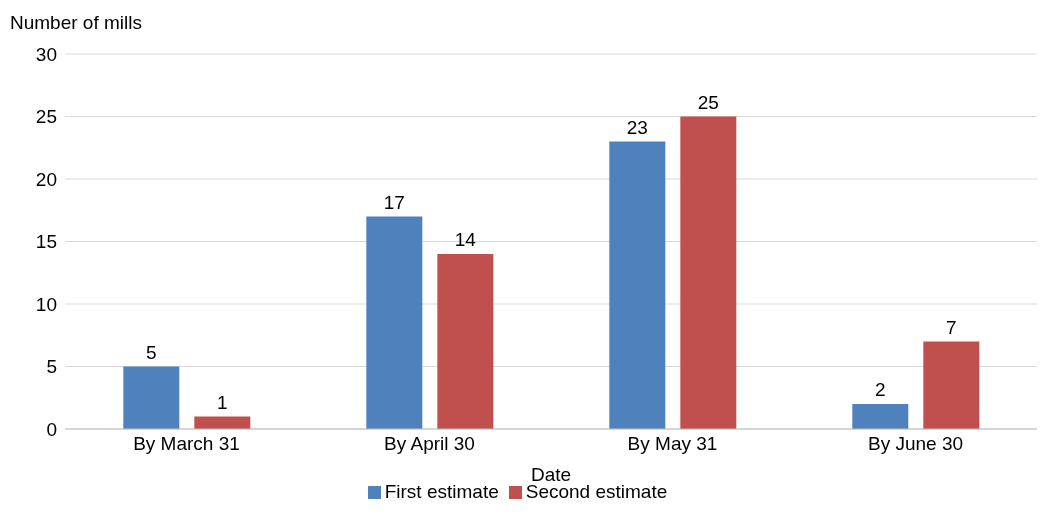  Describe the element at coordinates (222, 402) in the screenshot. I see `data-label: 1` at that location.